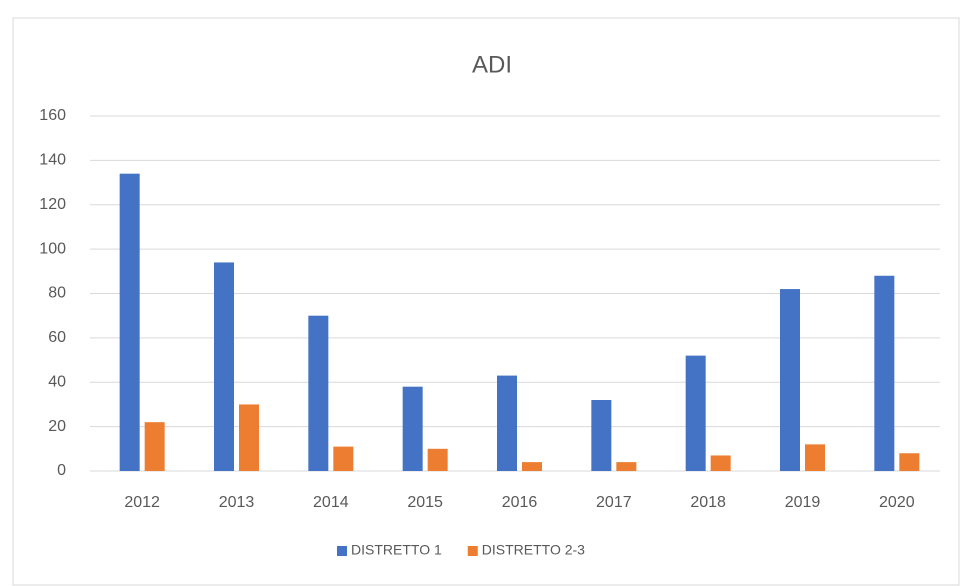  Describe the element at coordinates (614, 502) in the screenshot. I see `x-tick-label: 2017` at that location.